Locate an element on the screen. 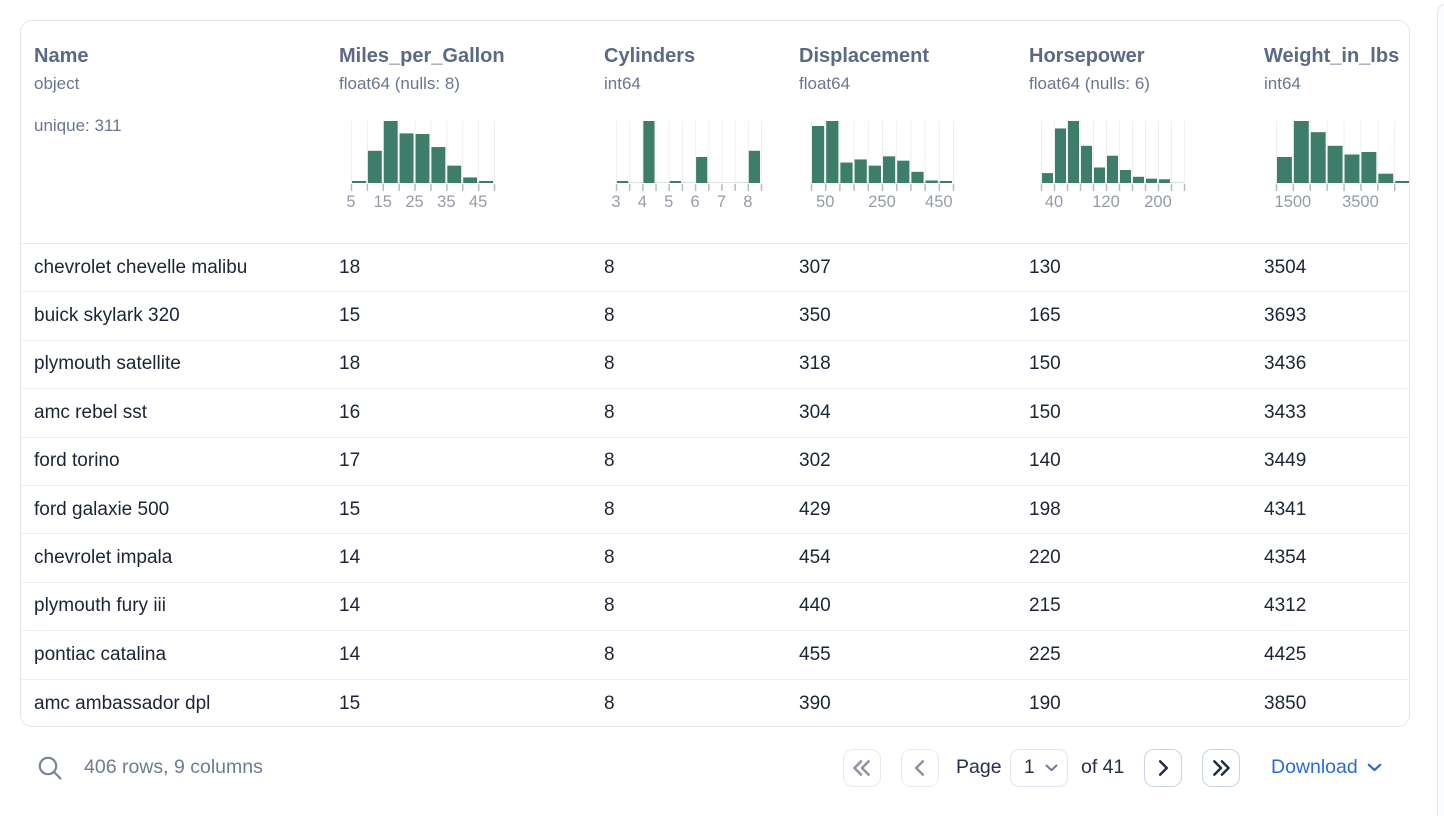 This screenshot has height=816, width=1444. chevron-left-icon is located at coordinates (919, 768).